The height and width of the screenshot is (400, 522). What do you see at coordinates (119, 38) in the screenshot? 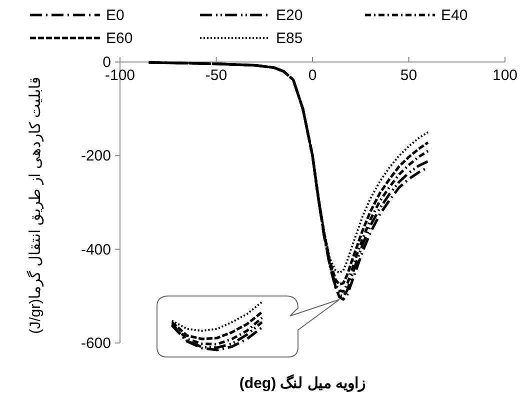
I see `legend-label: E60` at bounding box center [119, 38].